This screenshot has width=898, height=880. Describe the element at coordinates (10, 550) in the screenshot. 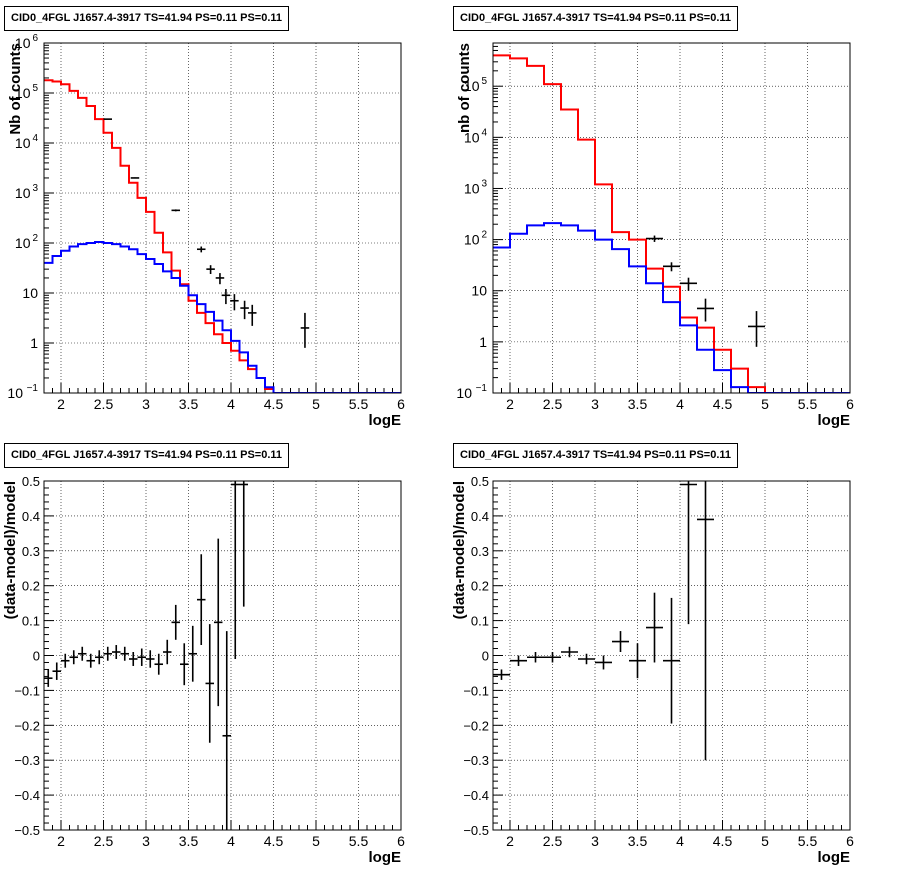

I see `y-axis-title: (data-model)/model` at that location.